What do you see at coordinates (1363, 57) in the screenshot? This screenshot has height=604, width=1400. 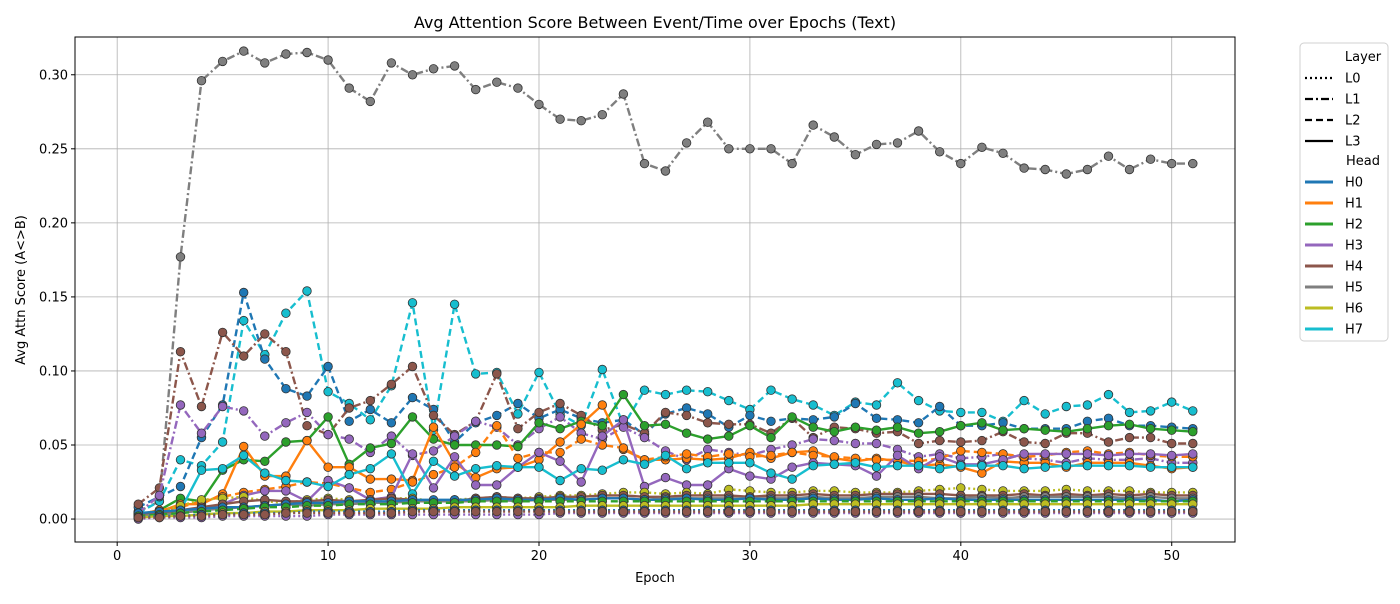 I see `legend-layer-title: Layer` at bounding box center [1363, 57].